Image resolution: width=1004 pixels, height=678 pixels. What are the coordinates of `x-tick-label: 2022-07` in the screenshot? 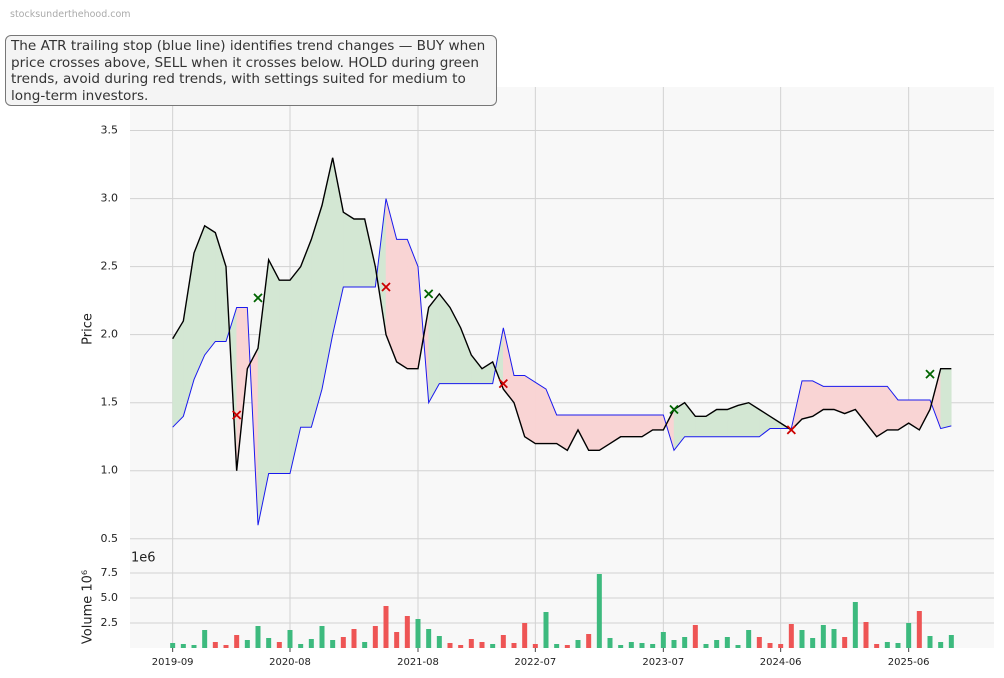 It's located at (535, 662).